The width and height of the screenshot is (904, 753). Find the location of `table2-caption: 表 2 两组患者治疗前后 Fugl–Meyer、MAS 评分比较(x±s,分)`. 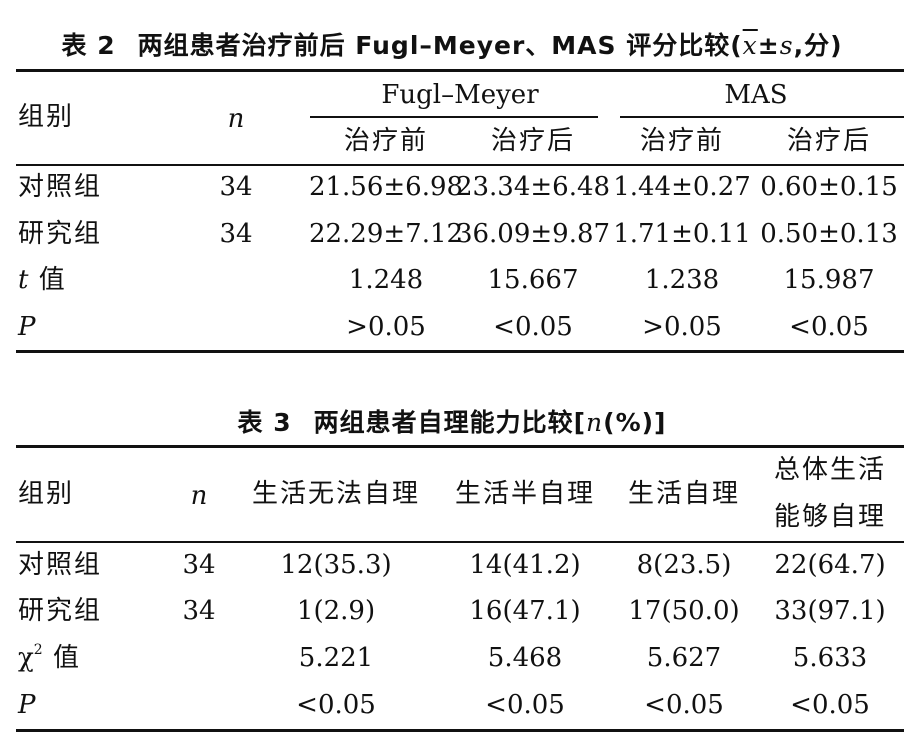

table2-caption: 表 2 两组患者治疗前后 Fugl–Meyer、MAS 评分比较(x±s,分) is located at coordinates (452, 46).